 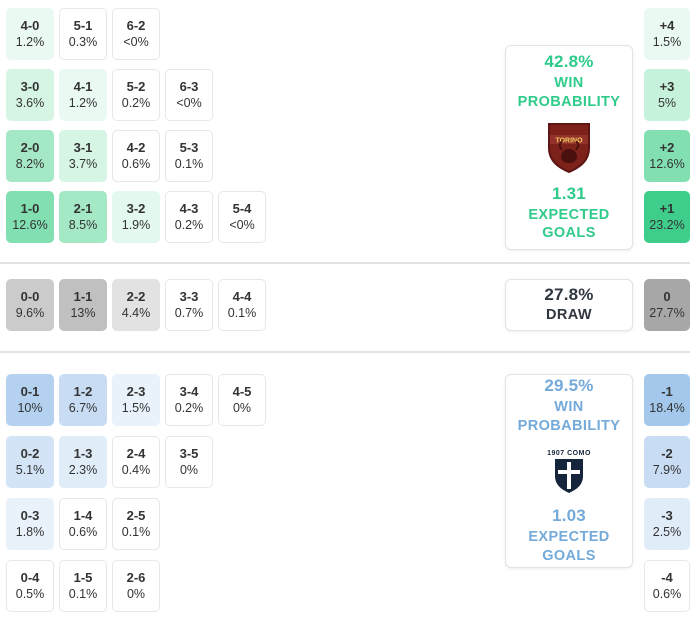 I want to click on score-probability: 9.6%, so click(x=30, y=312).